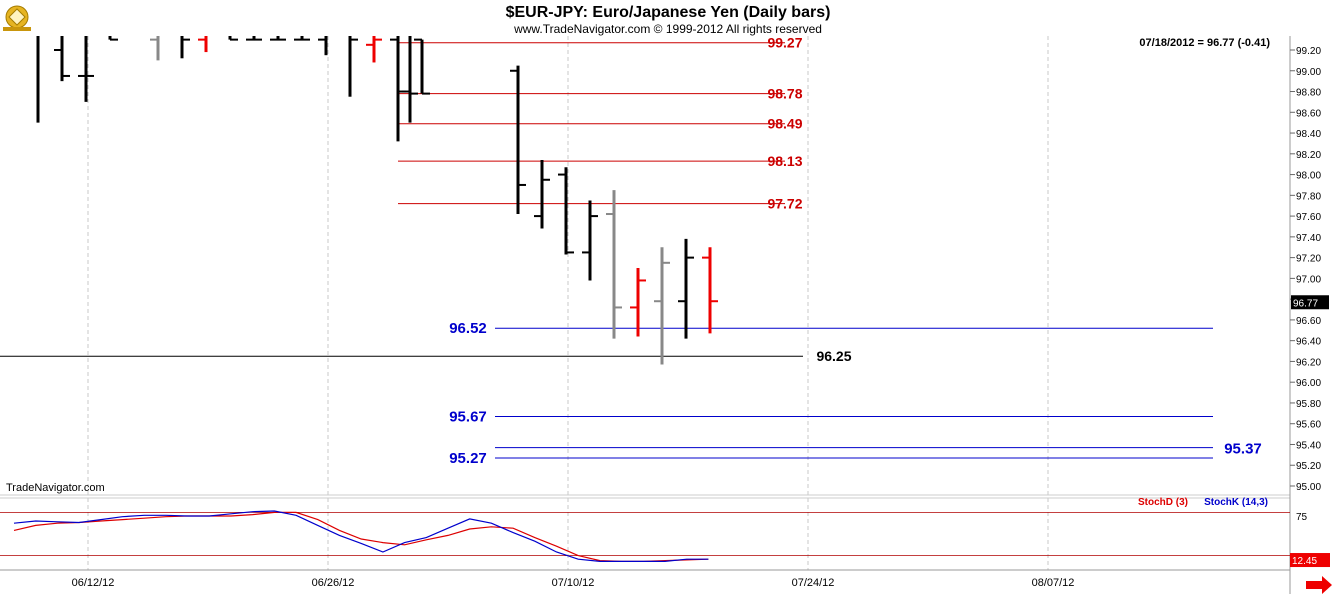 The height and width of the screenshot is (594, 1336). I want to click on date-tick-label: 07/10/12, so click(573, 583).